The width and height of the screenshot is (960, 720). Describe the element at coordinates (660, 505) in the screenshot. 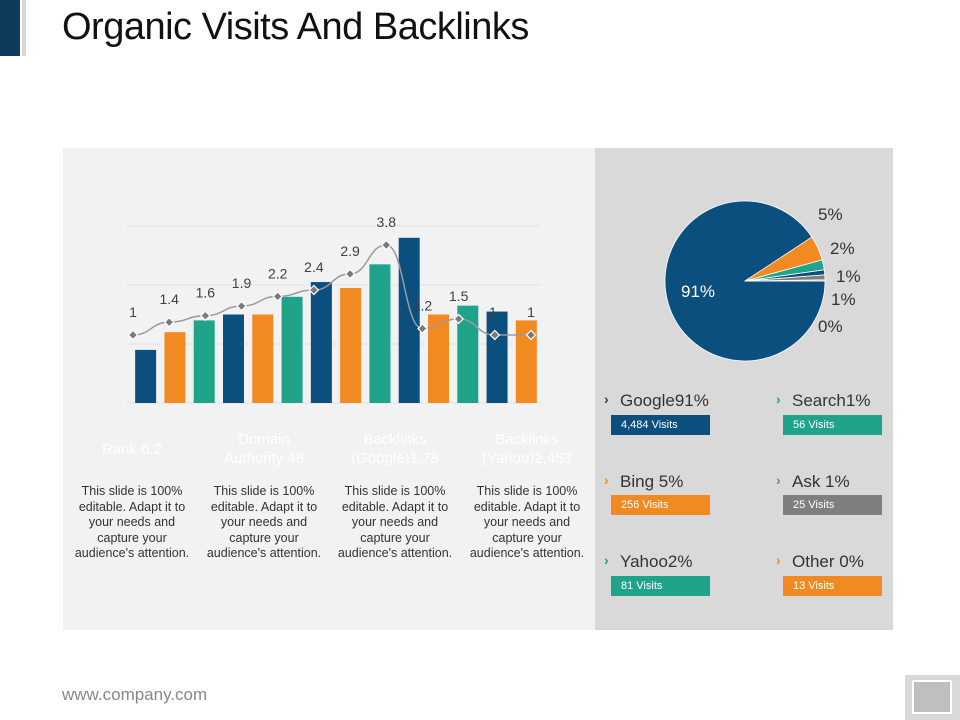

I see `legend-visits-bar: 256 Visits` at that location.